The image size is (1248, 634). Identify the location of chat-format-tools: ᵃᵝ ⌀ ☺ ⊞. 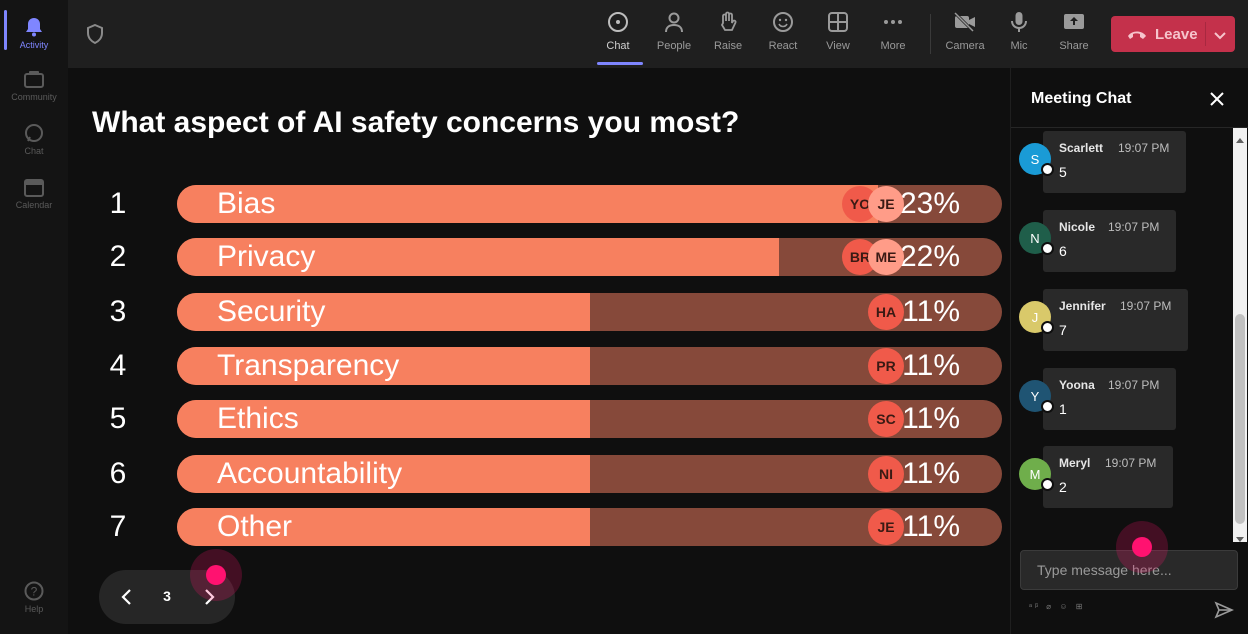
(1057, 606).